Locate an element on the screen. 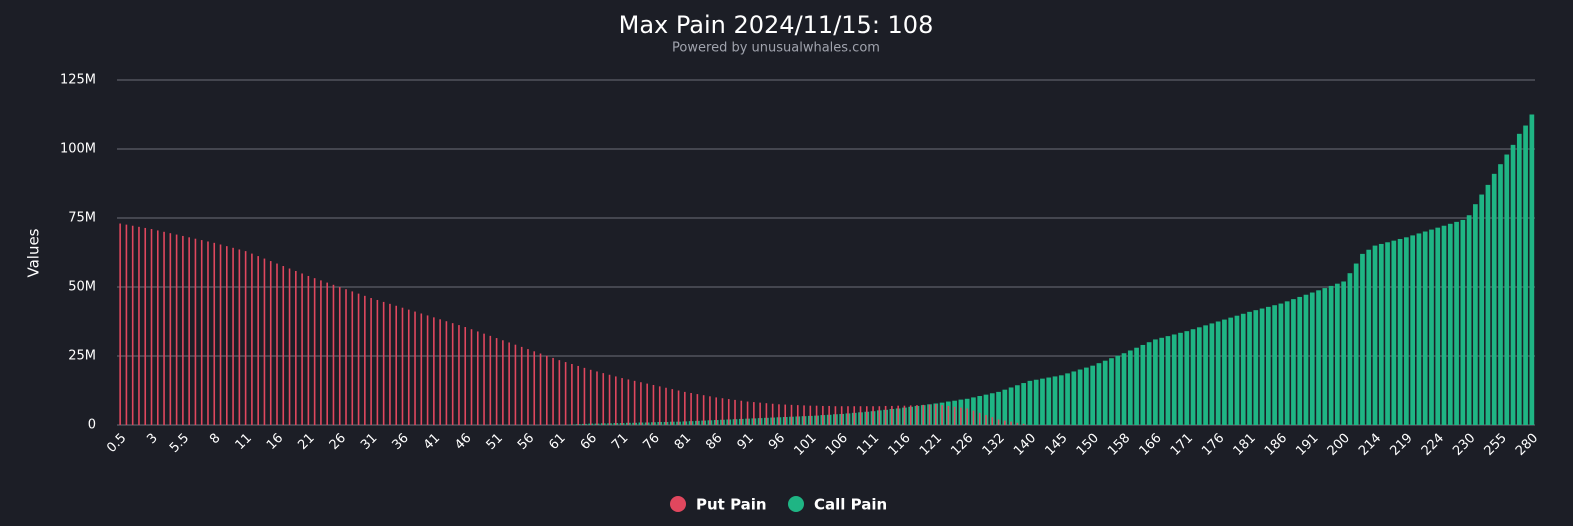  x-tick-label: 171 is located at coordinates (1182, 445).